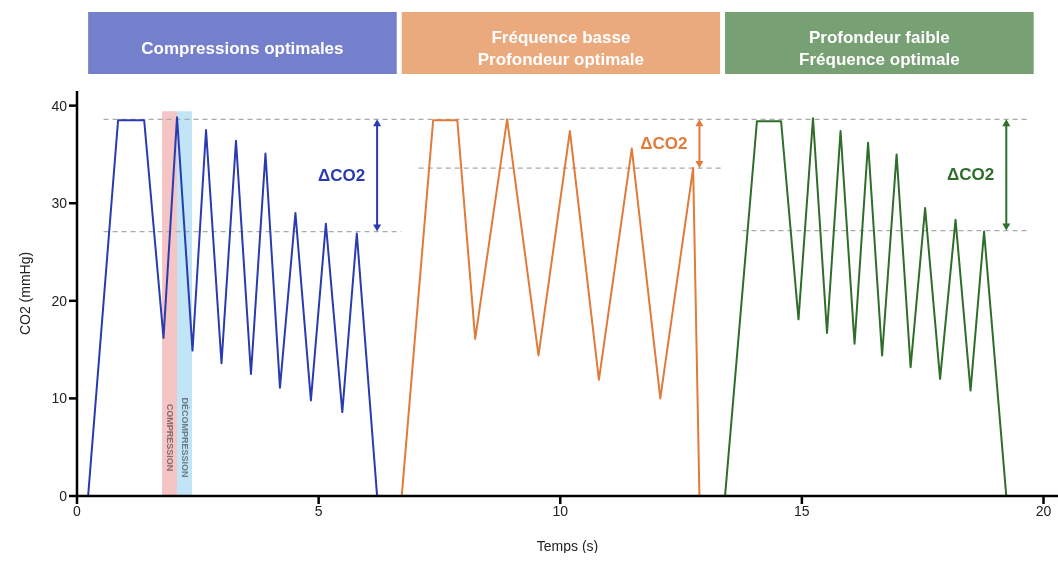  What do you see at coordinates (59, 105) in the screenshot?
I see `y-tick-label: 40` at bounding box center [59, 105].